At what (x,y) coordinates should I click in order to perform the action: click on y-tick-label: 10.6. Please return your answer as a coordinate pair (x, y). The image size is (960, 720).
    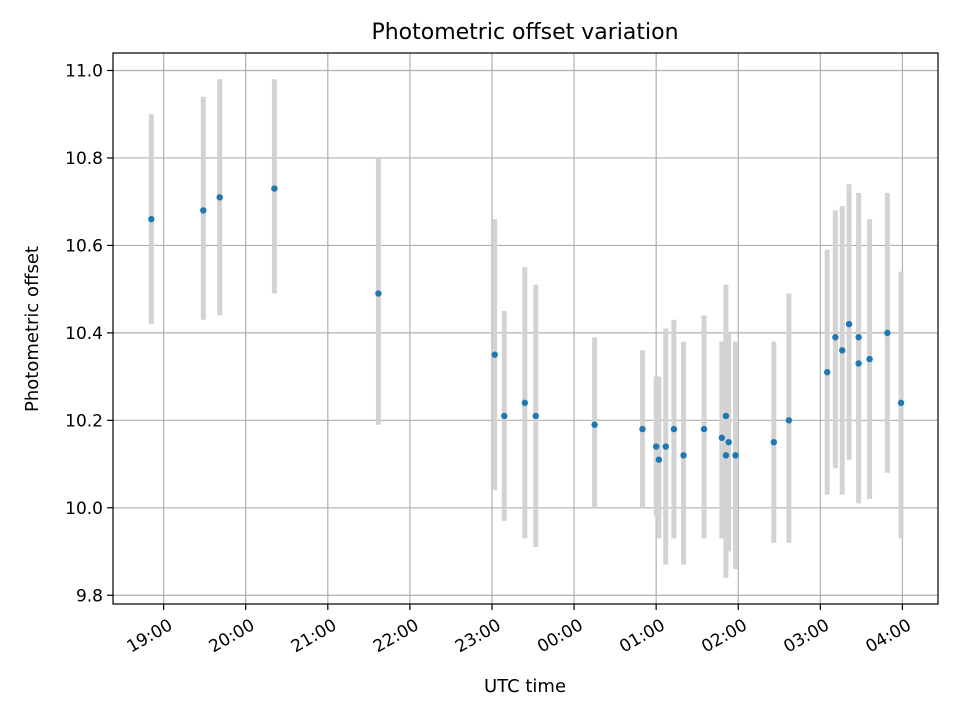
    Looking at the image, I should click on (84, 246).